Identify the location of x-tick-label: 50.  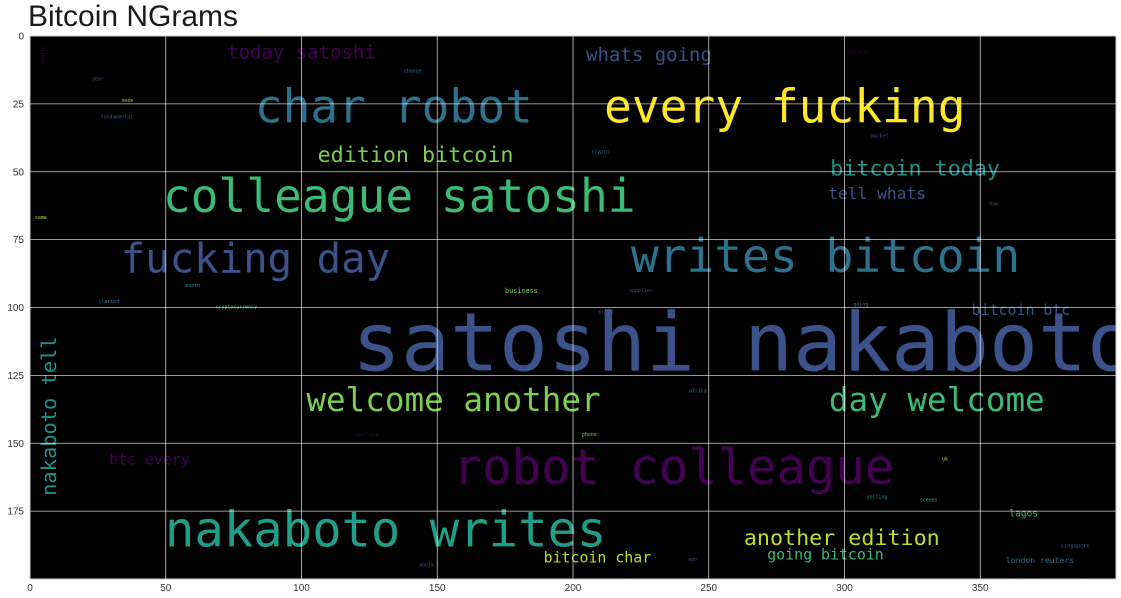
(166, 588).